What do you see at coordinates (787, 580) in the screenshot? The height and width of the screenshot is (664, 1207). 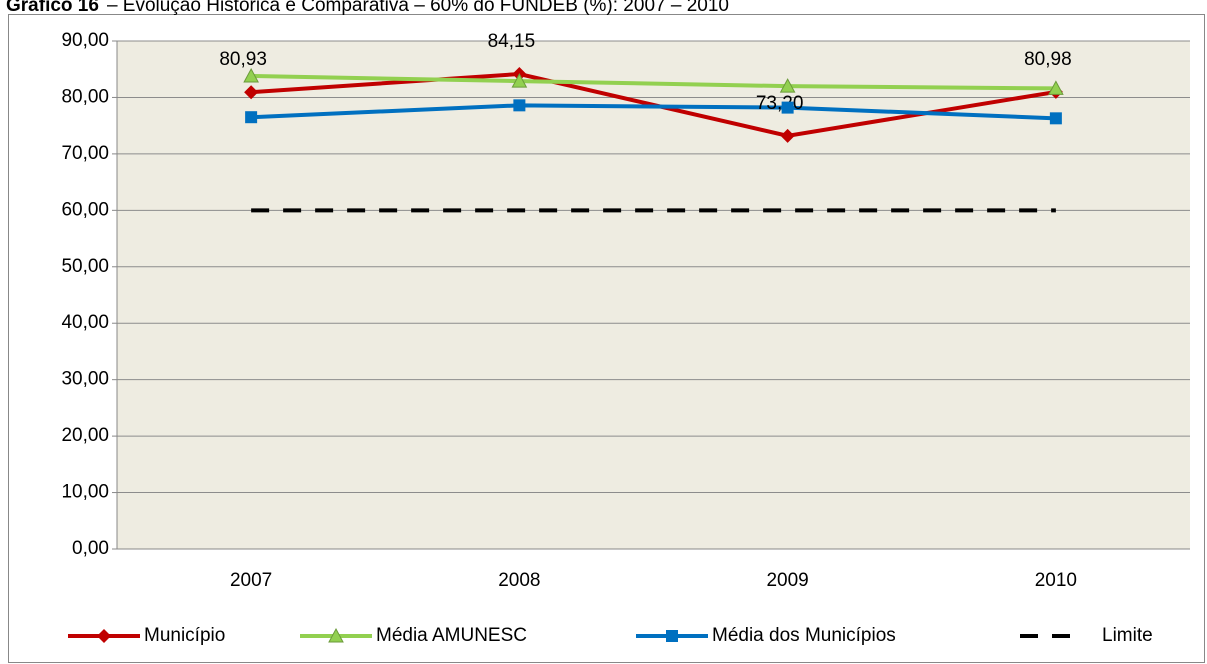 I see `x-tick-label: 2009` at bounding box center [787, 580].